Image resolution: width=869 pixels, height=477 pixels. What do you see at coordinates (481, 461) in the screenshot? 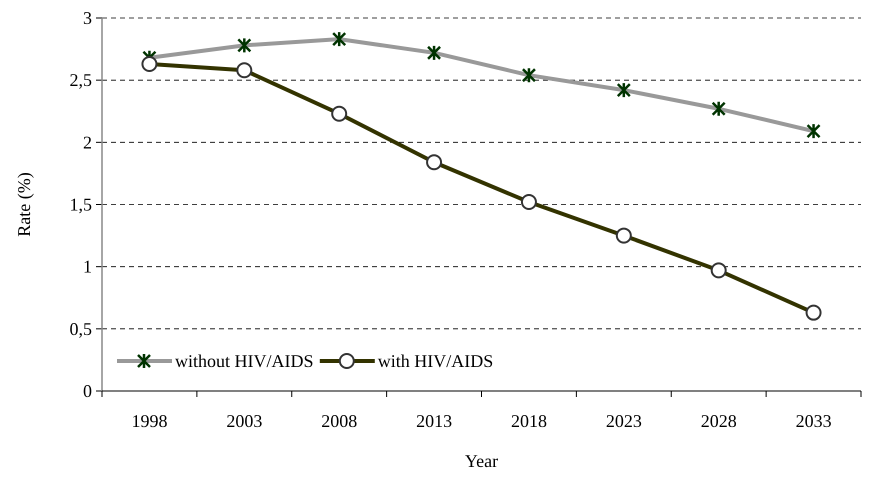
I see `x-axis-title: Year` at bounding box center [481, 461].